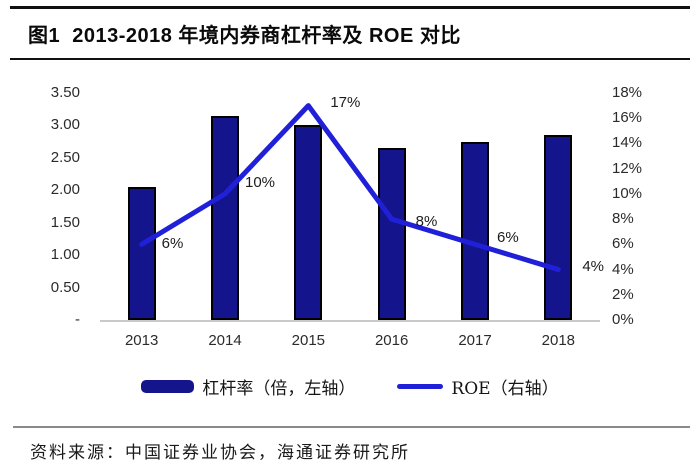  I want to click on figure-title: 图1 2013-2018 年境内券商杠杆率及 ROE 对比, so click(244, 36).